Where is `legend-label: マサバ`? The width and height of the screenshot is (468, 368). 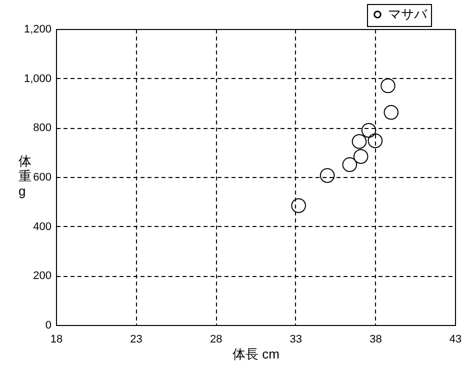
legend-label: マサバ is located at coordinates (408, 14).